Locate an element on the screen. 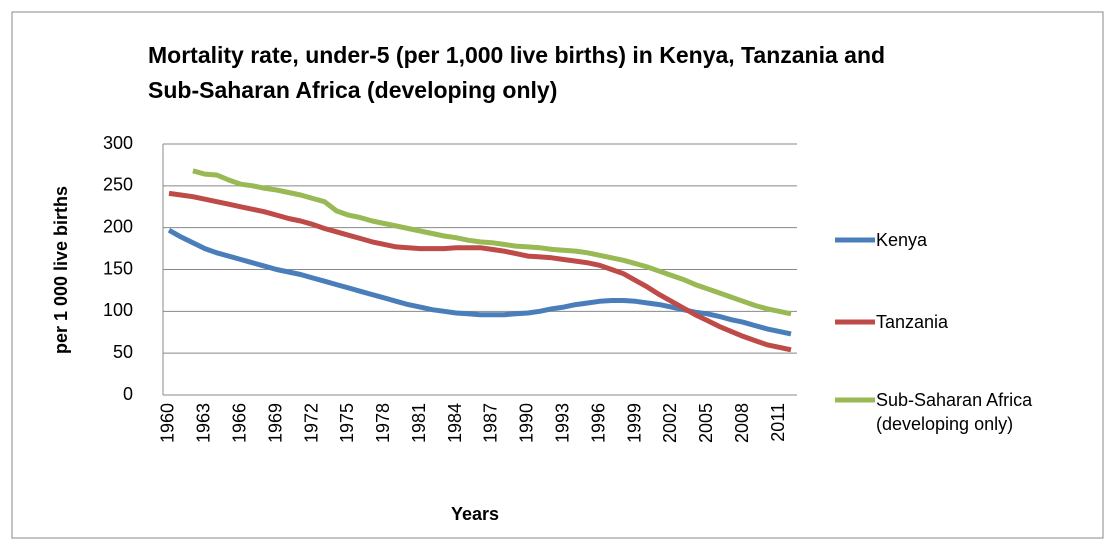 The image size is (1117, 552). legend-label: Tanzania is located at coordinates (912, 322).